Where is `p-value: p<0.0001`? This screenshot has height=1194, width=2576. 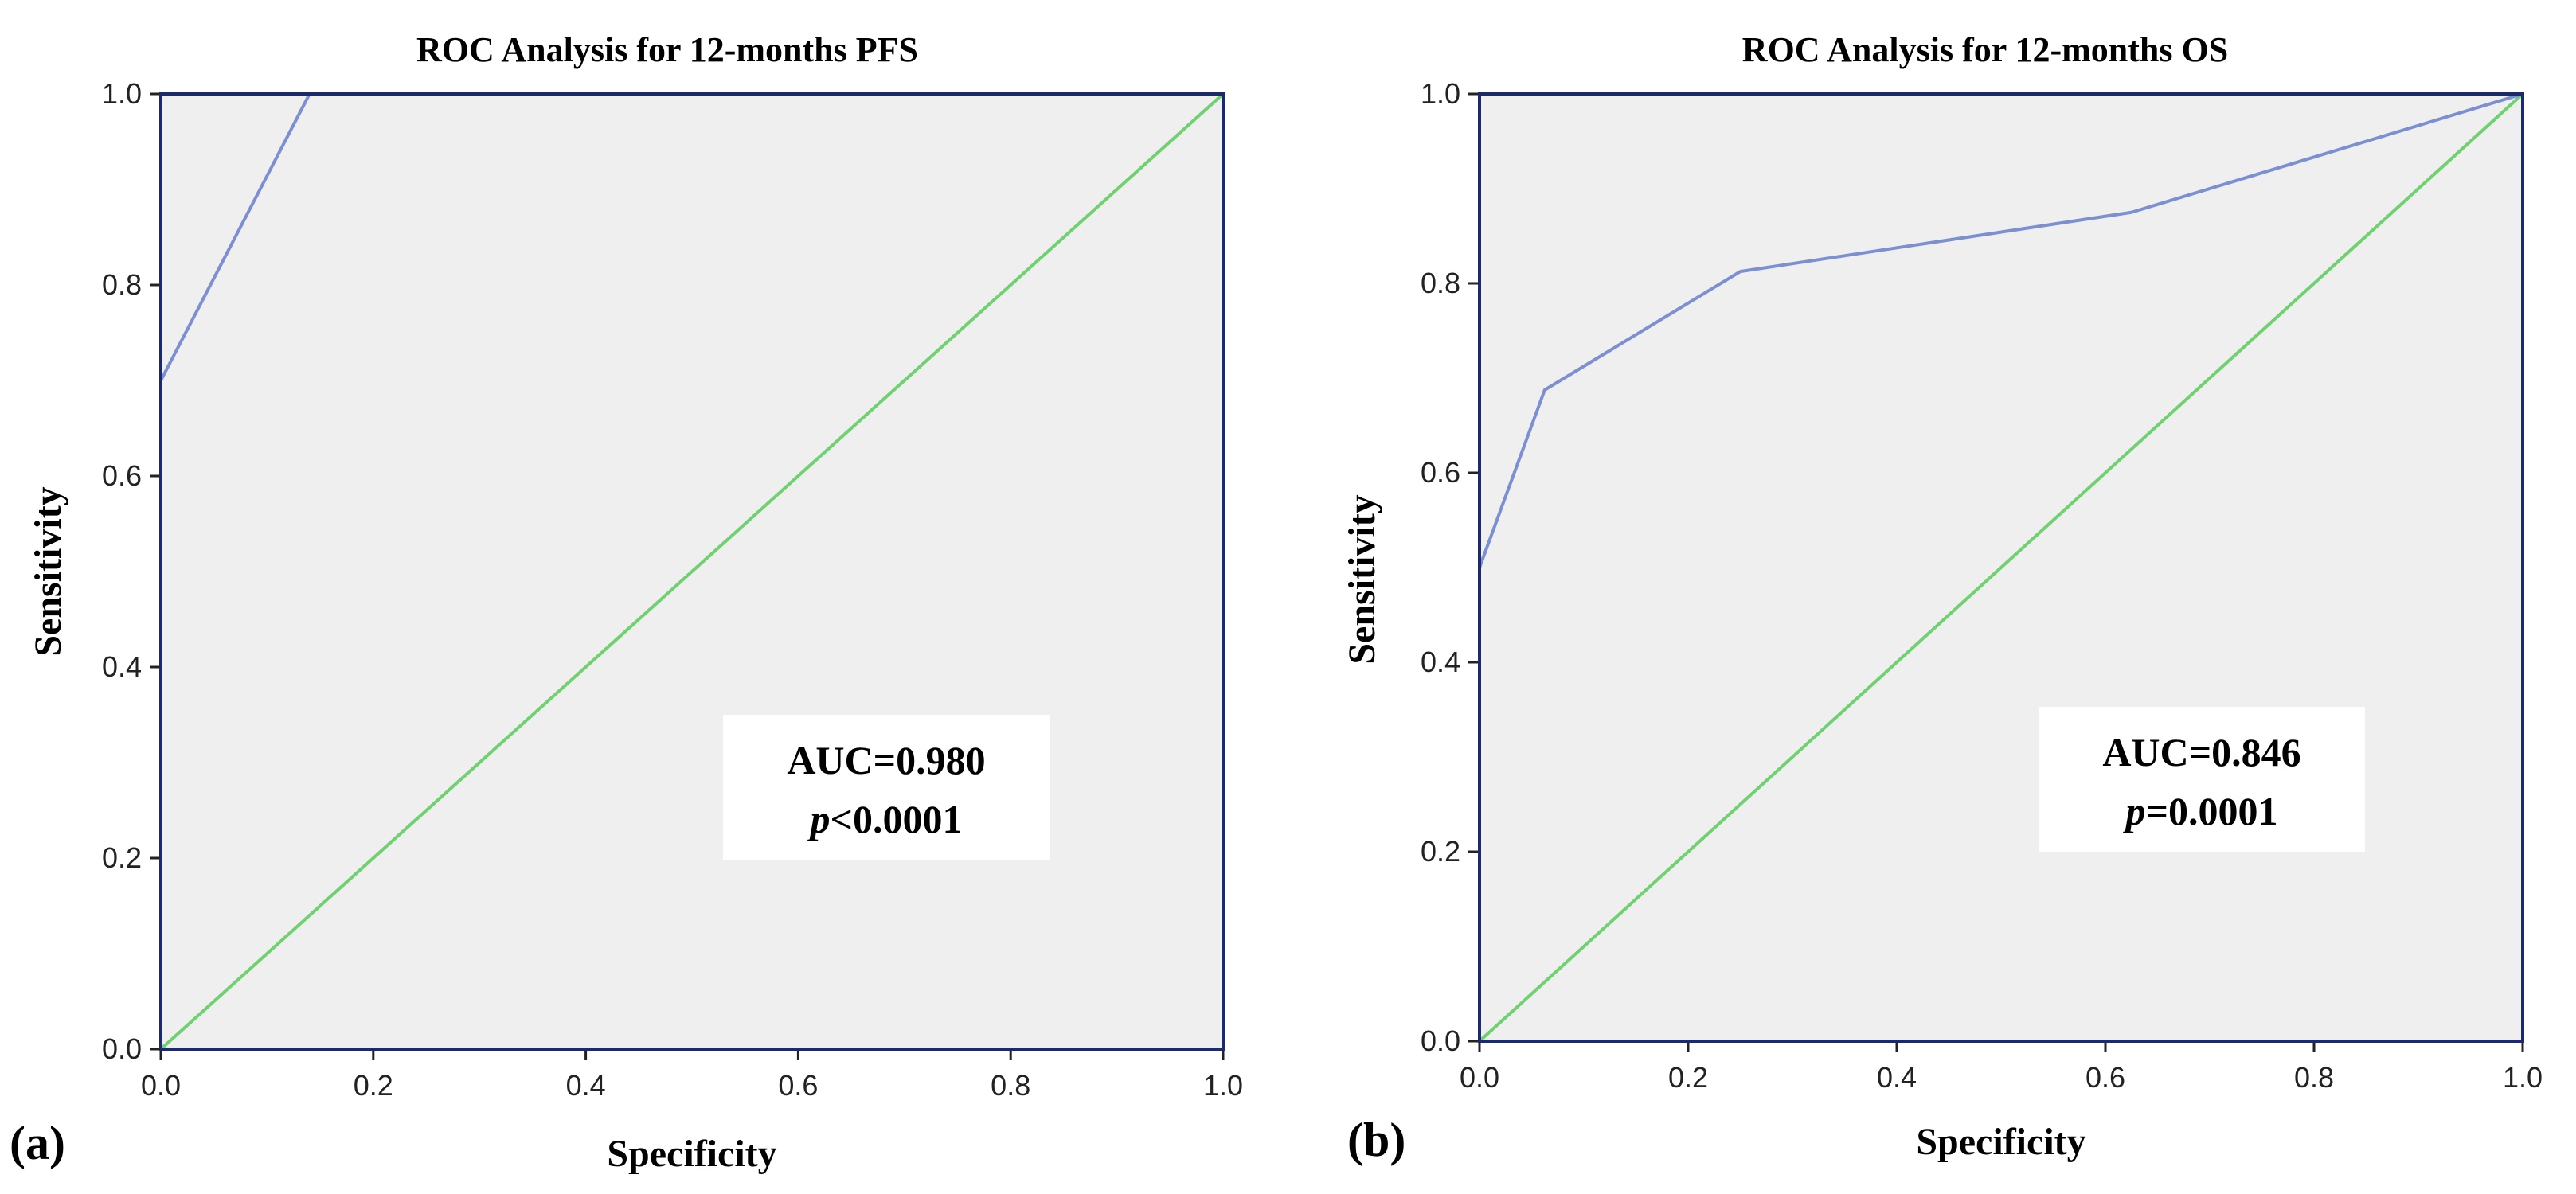 p-value: p<0.0001 is located at coordinates (885, 819).